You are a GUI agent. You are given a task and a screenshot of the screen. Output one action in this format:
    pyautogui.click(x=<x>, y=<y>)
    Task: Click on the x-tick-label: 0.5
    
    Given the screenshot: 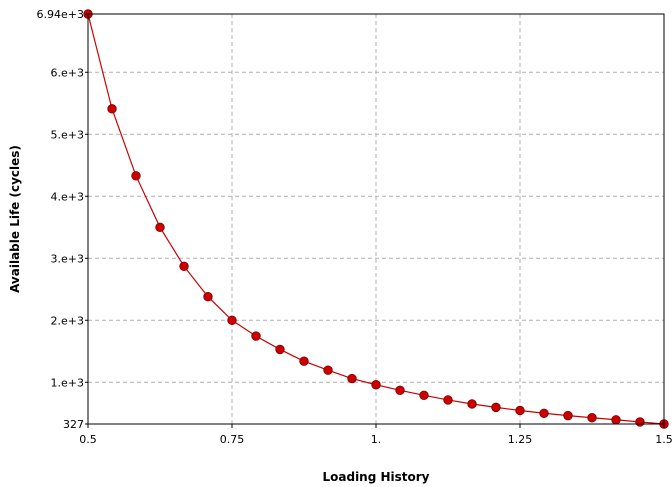 What is the action you would take?
    pyautogui.click(x=88, y=439)
    